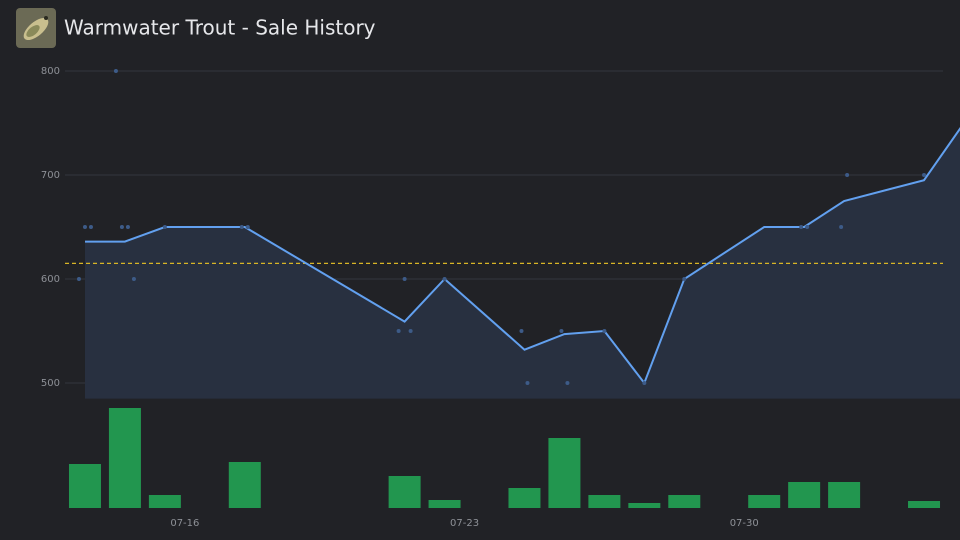 This screenshot has width=960, height=540. I want to click on x-tick-label: 07-30, so click(744, 523).